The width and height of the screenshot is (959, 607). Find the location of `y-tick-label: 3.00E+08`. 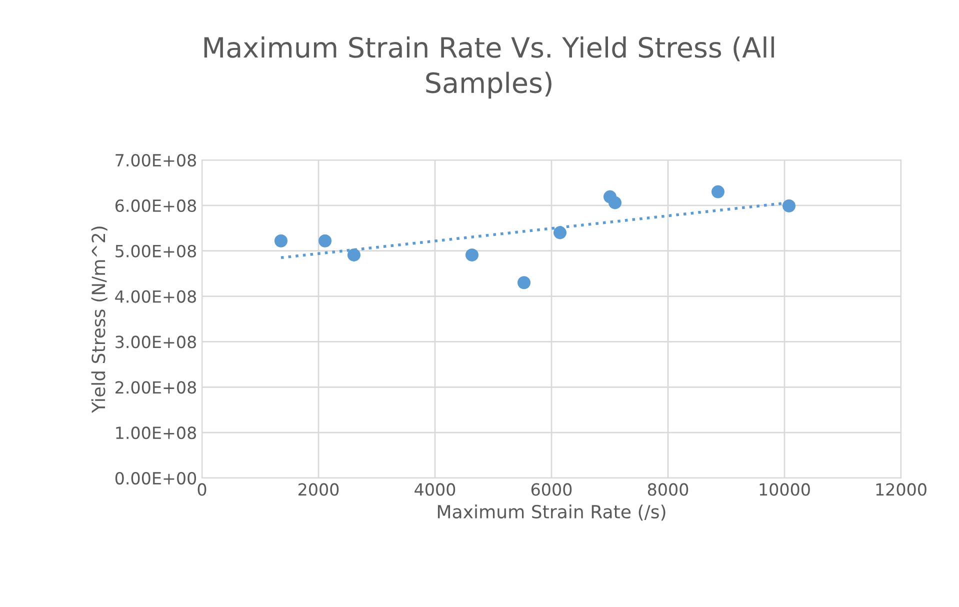

y-tick-label: 3.00E+08 is located at coordinates (156, 342).